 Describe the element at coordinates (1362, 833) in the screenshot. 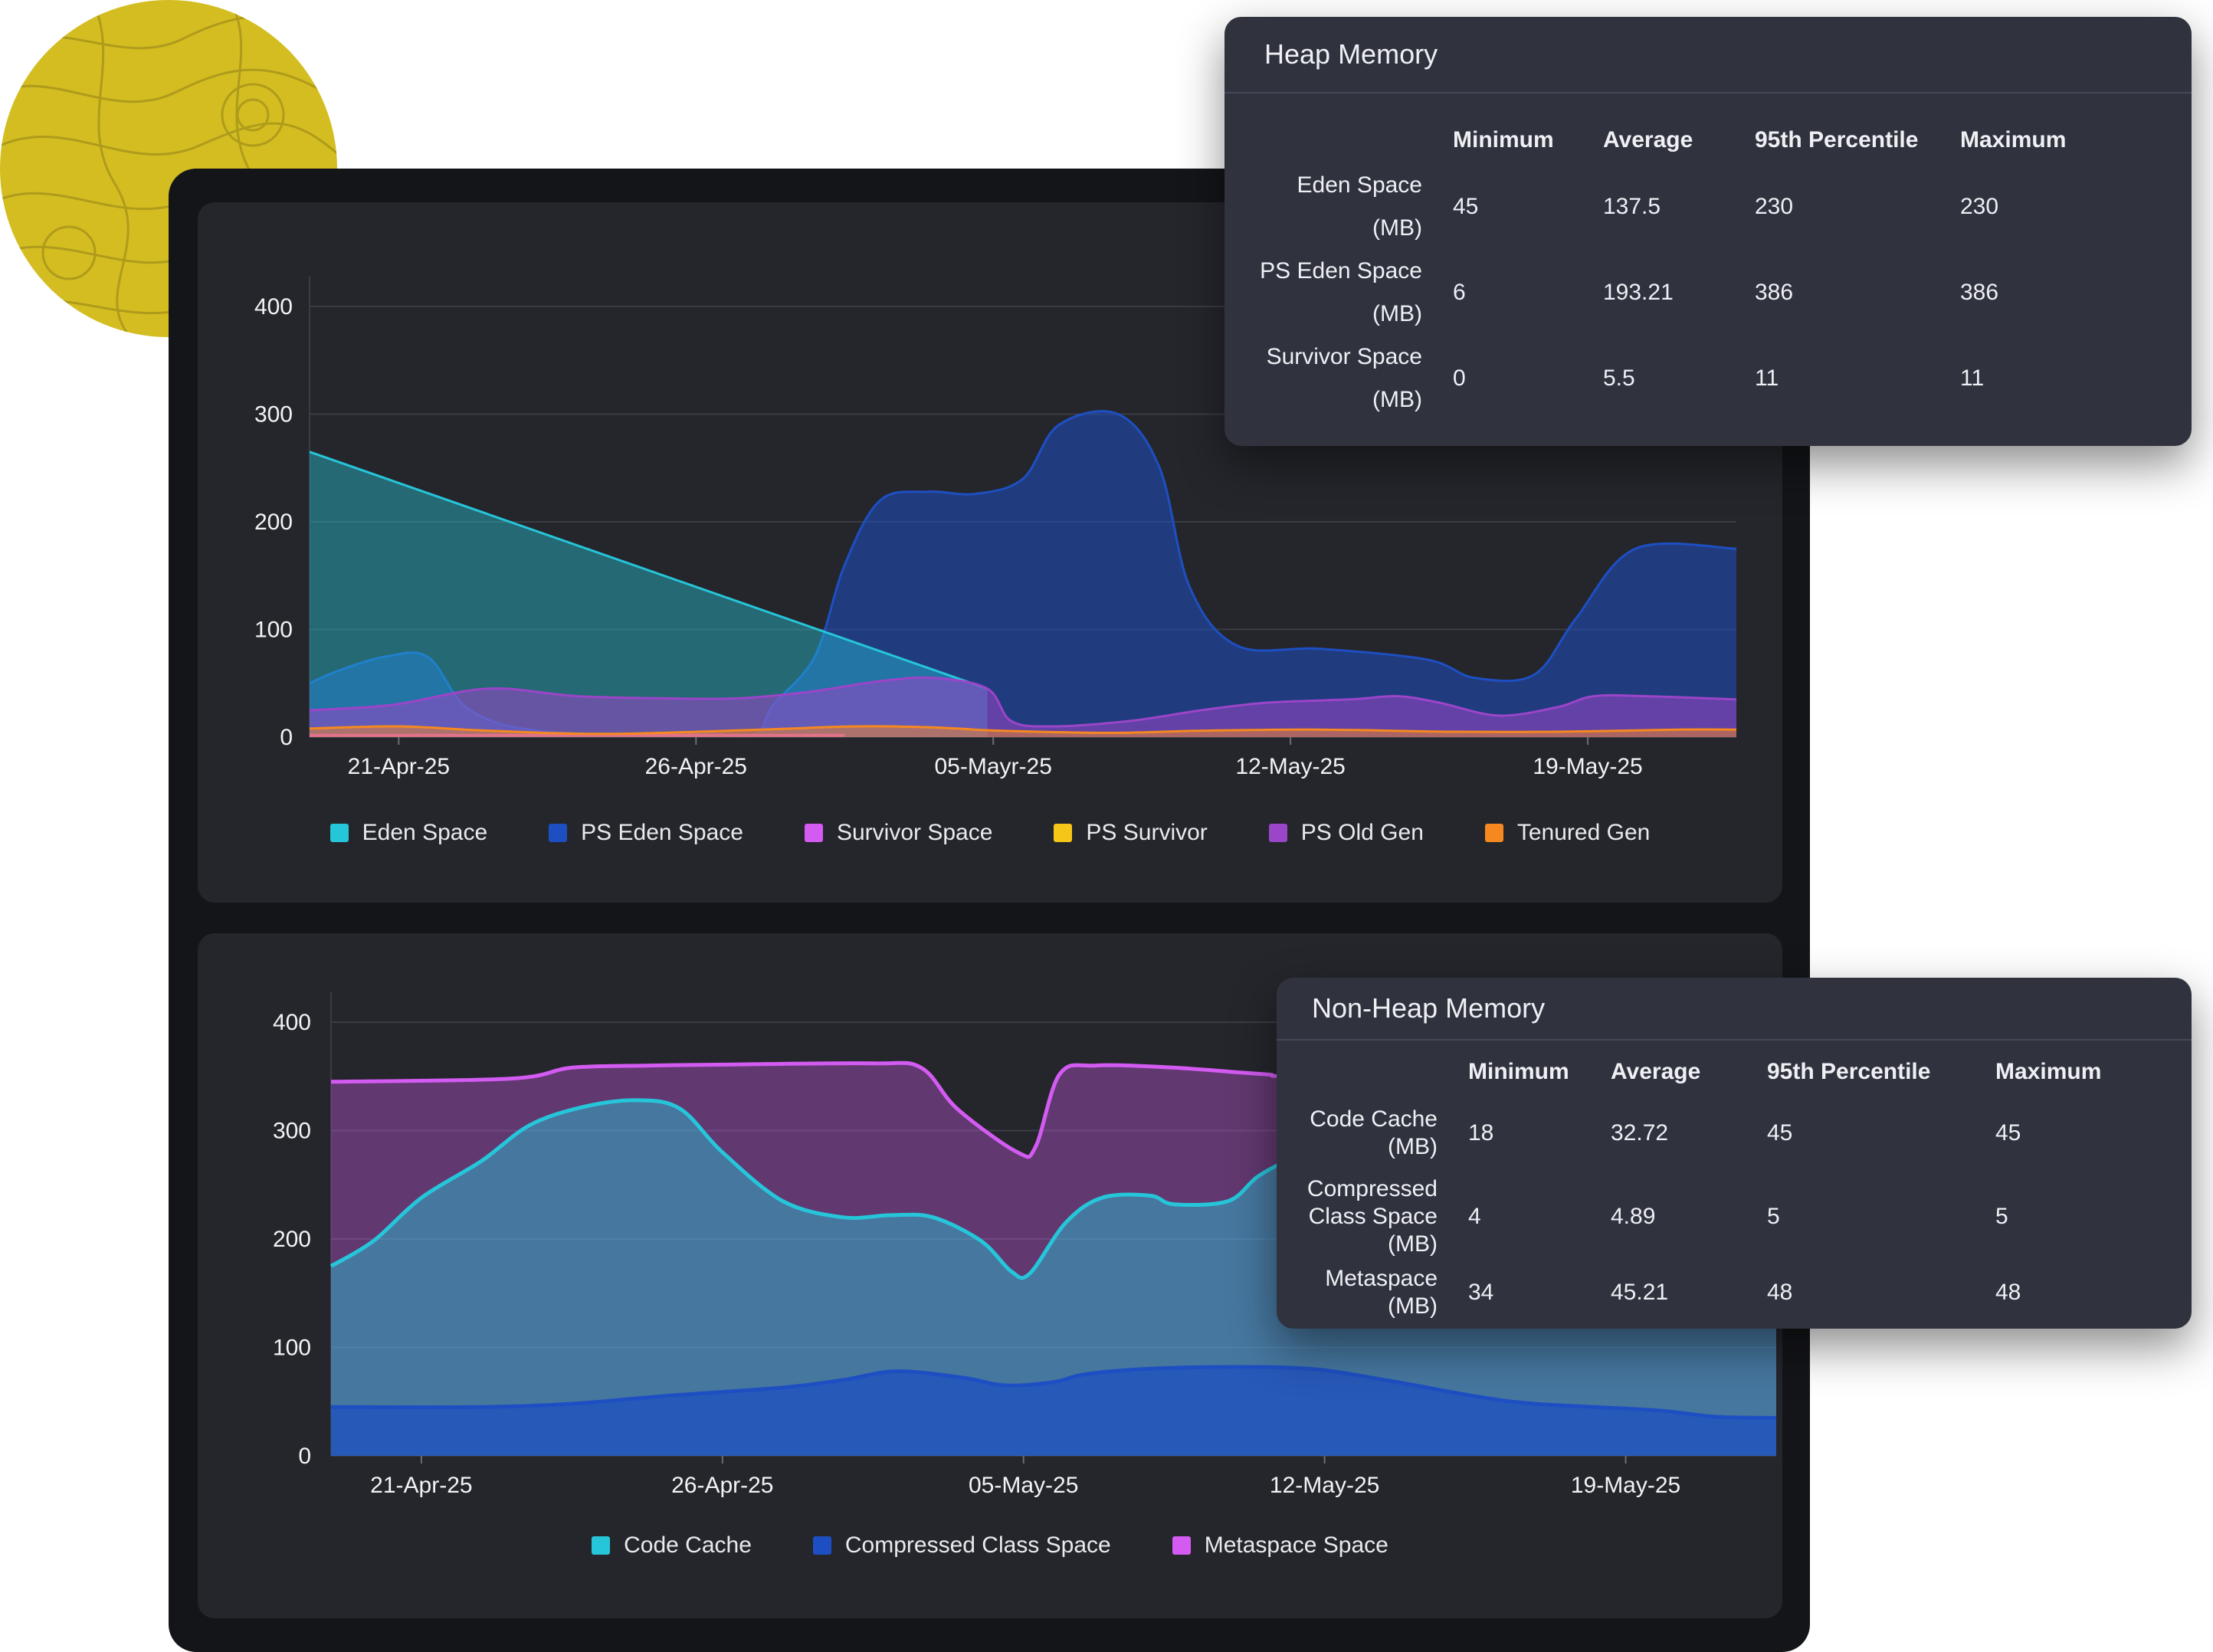

I see `legend-label: PS Old Gen` at that location.